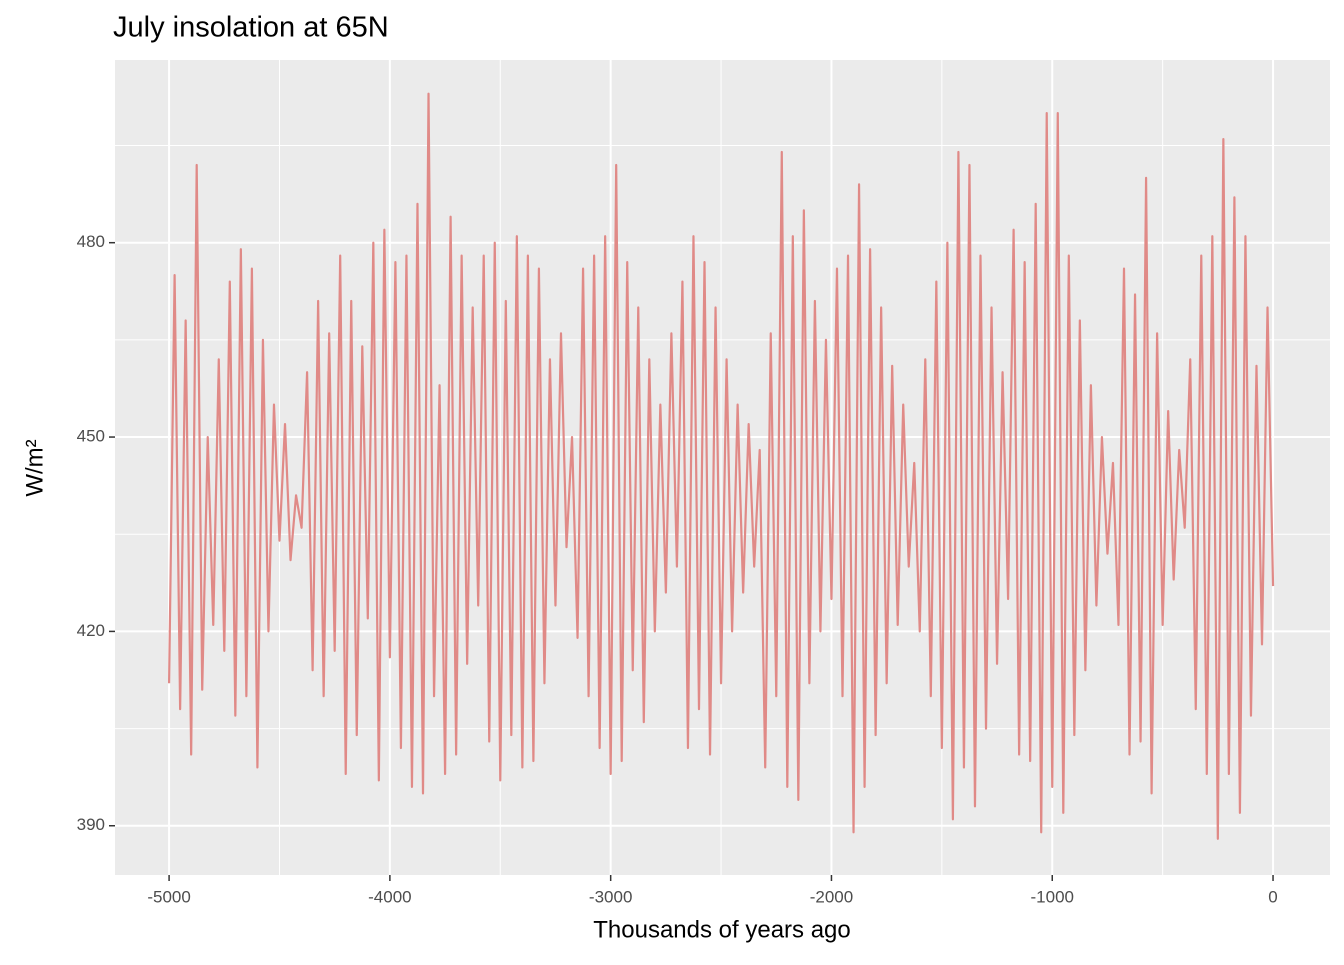  I want to click on x-axis-title: Thousands of years ago, so click(722, 929).